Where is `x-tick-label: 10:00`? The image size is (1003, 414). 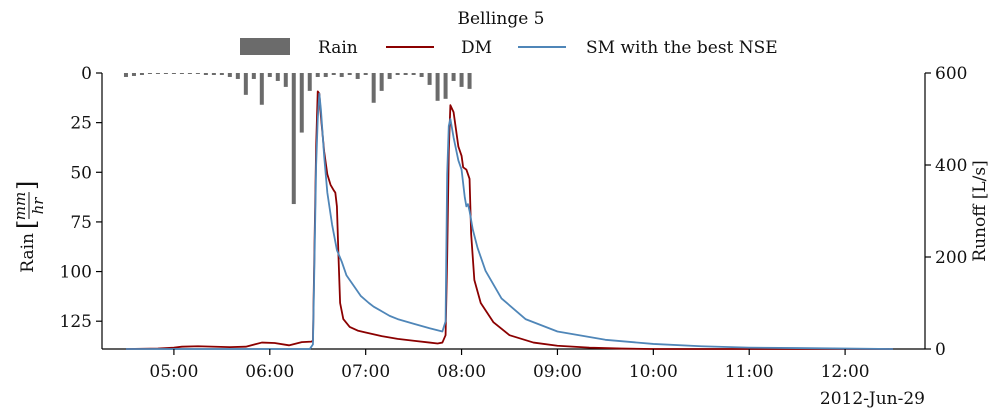 x-tick-label: 10:00 is located at coordinates (653, 372).